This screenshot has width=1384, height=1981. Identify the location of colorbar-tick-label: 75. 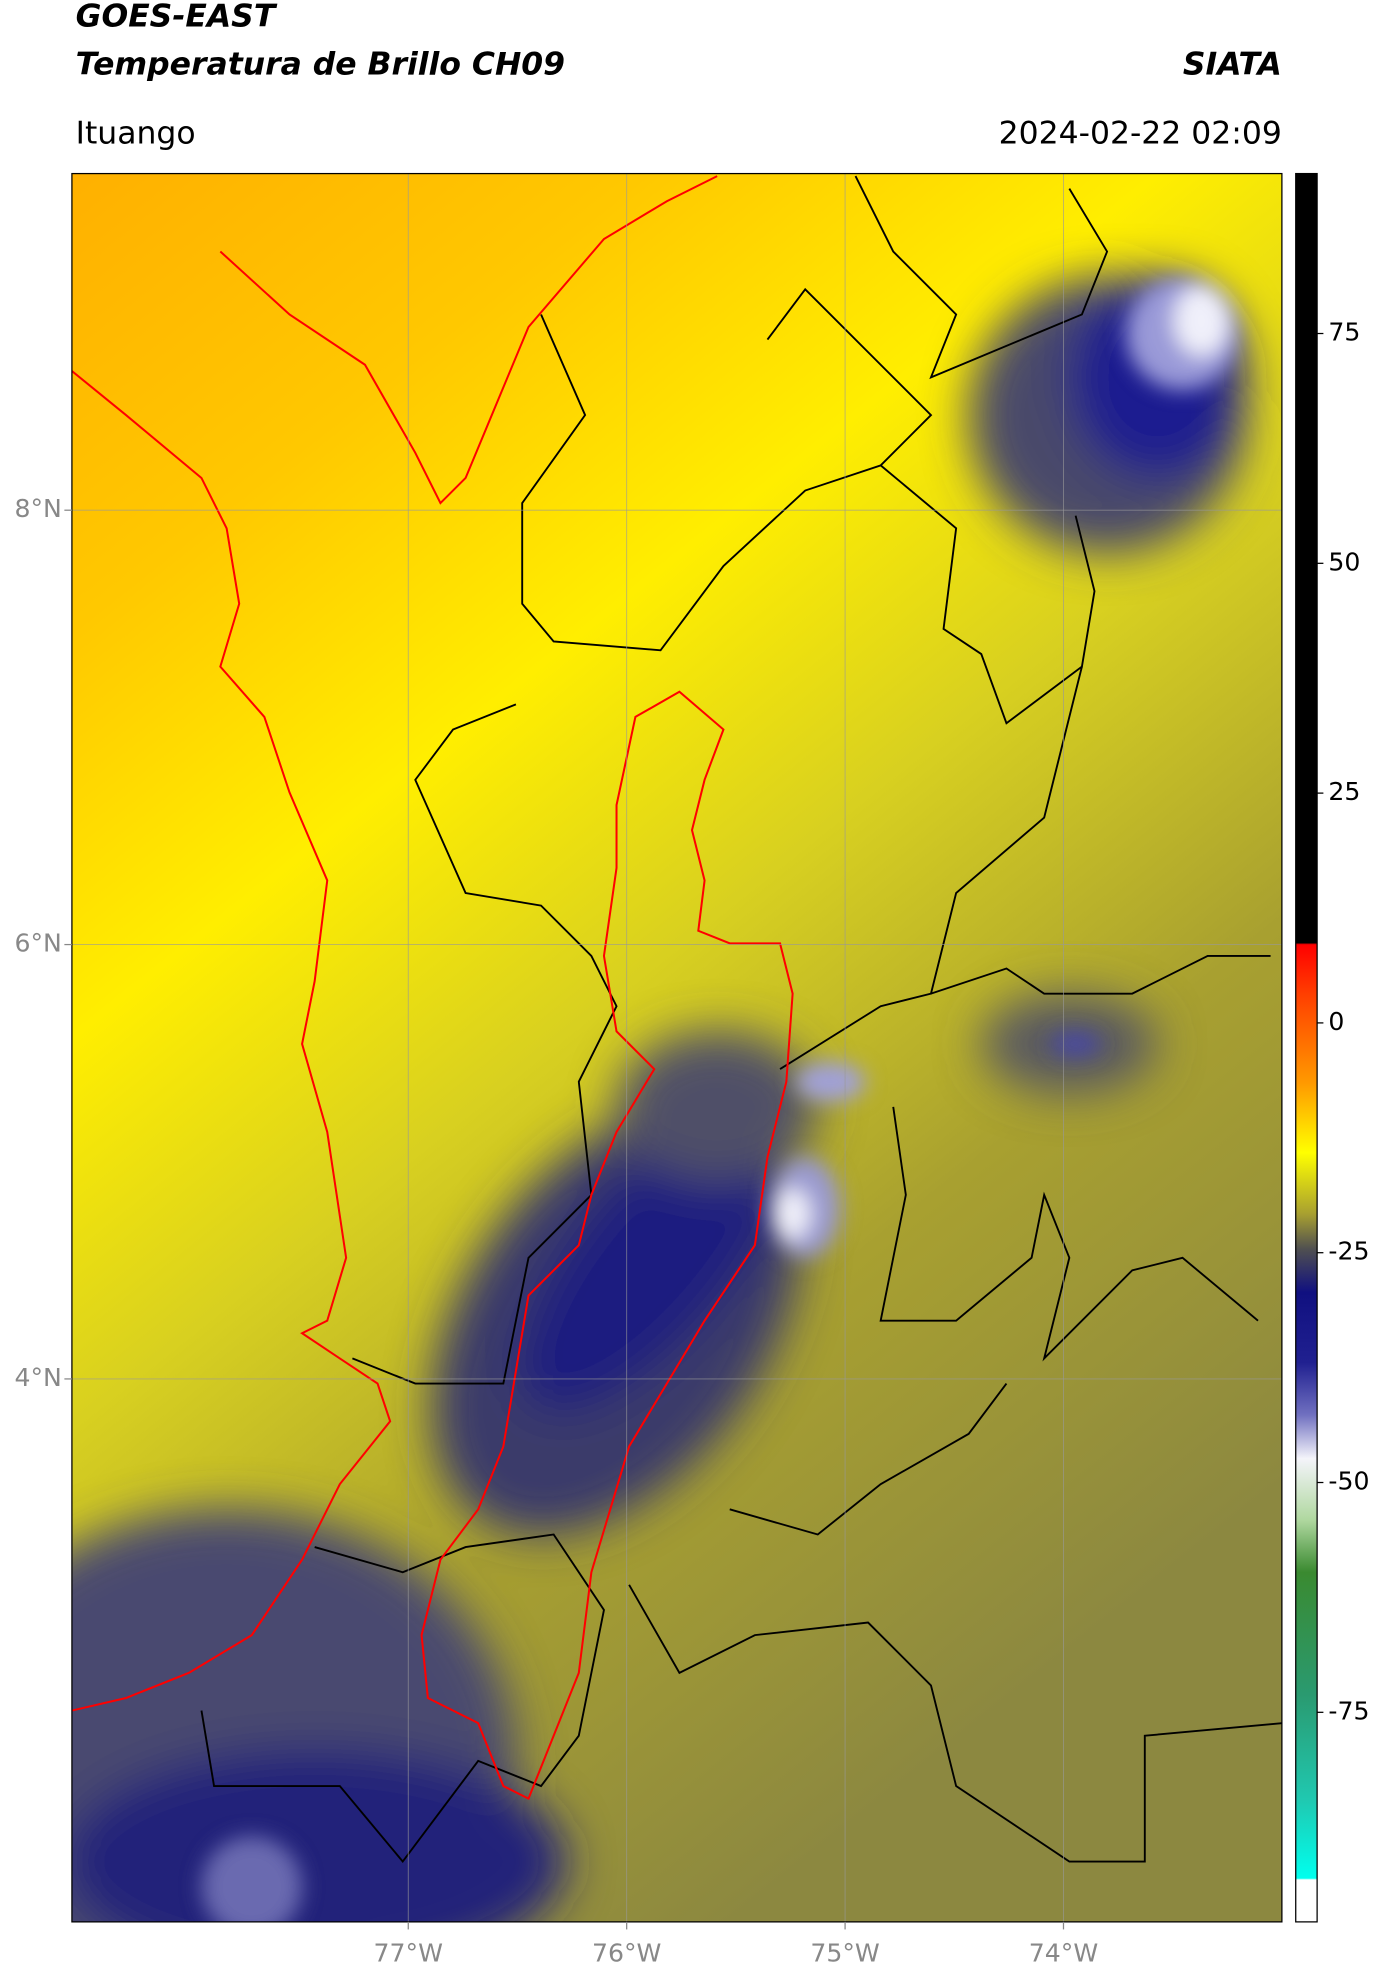
(1344, 332).